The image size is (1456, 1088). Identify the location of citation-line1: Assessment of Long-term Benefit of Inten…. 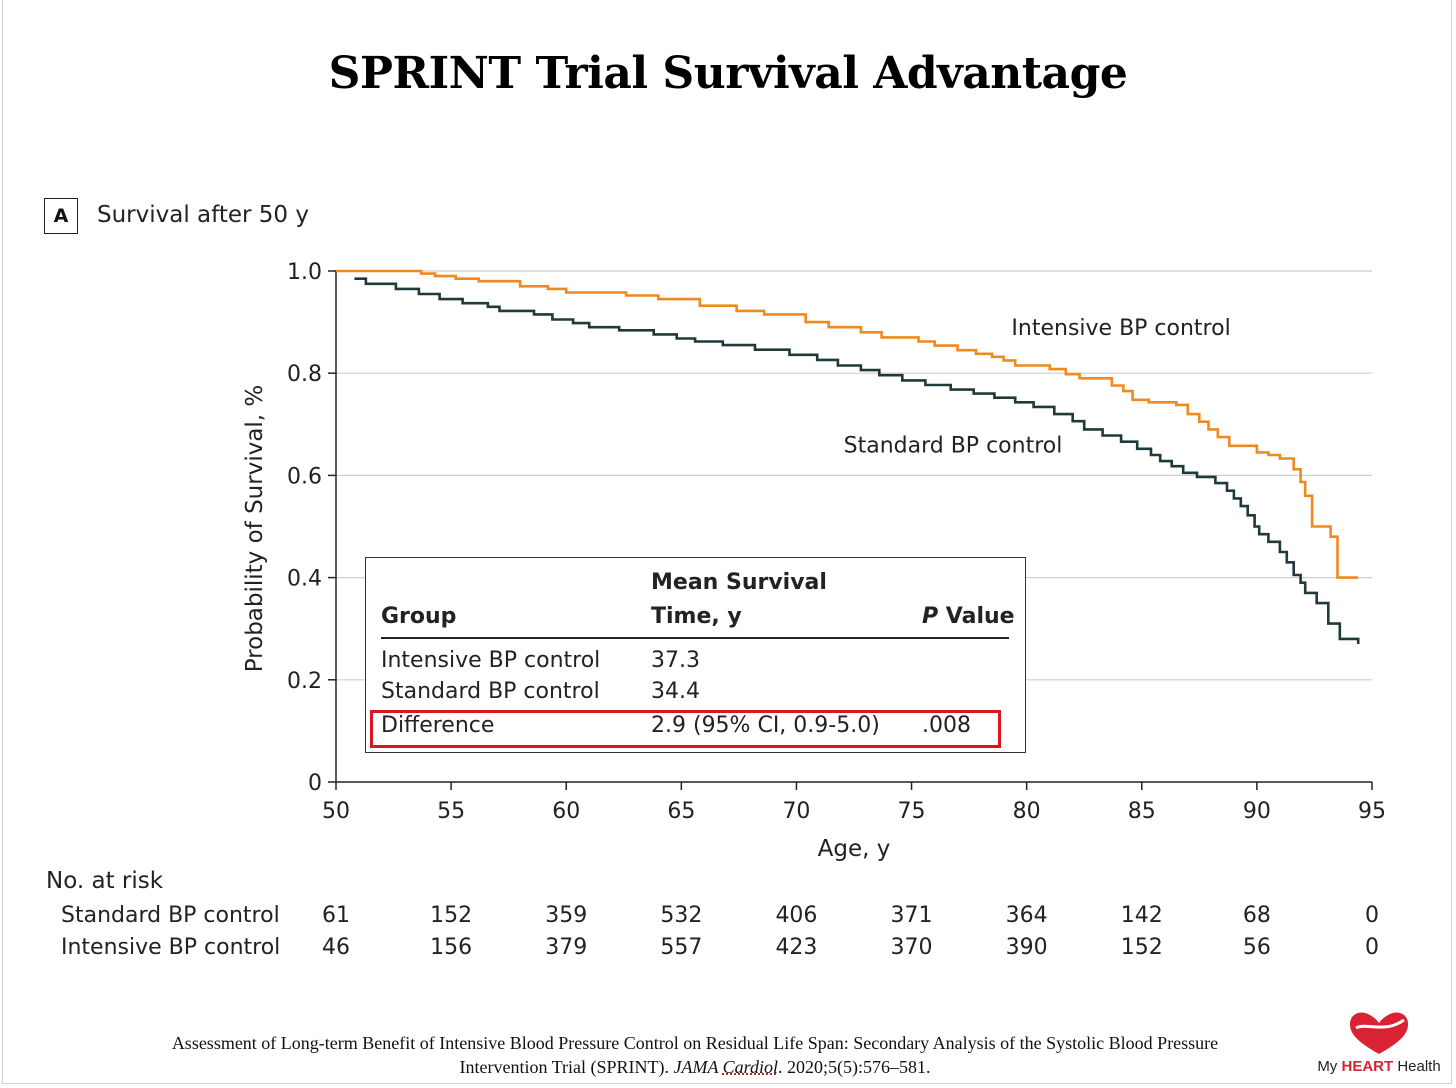
(695, 1043).